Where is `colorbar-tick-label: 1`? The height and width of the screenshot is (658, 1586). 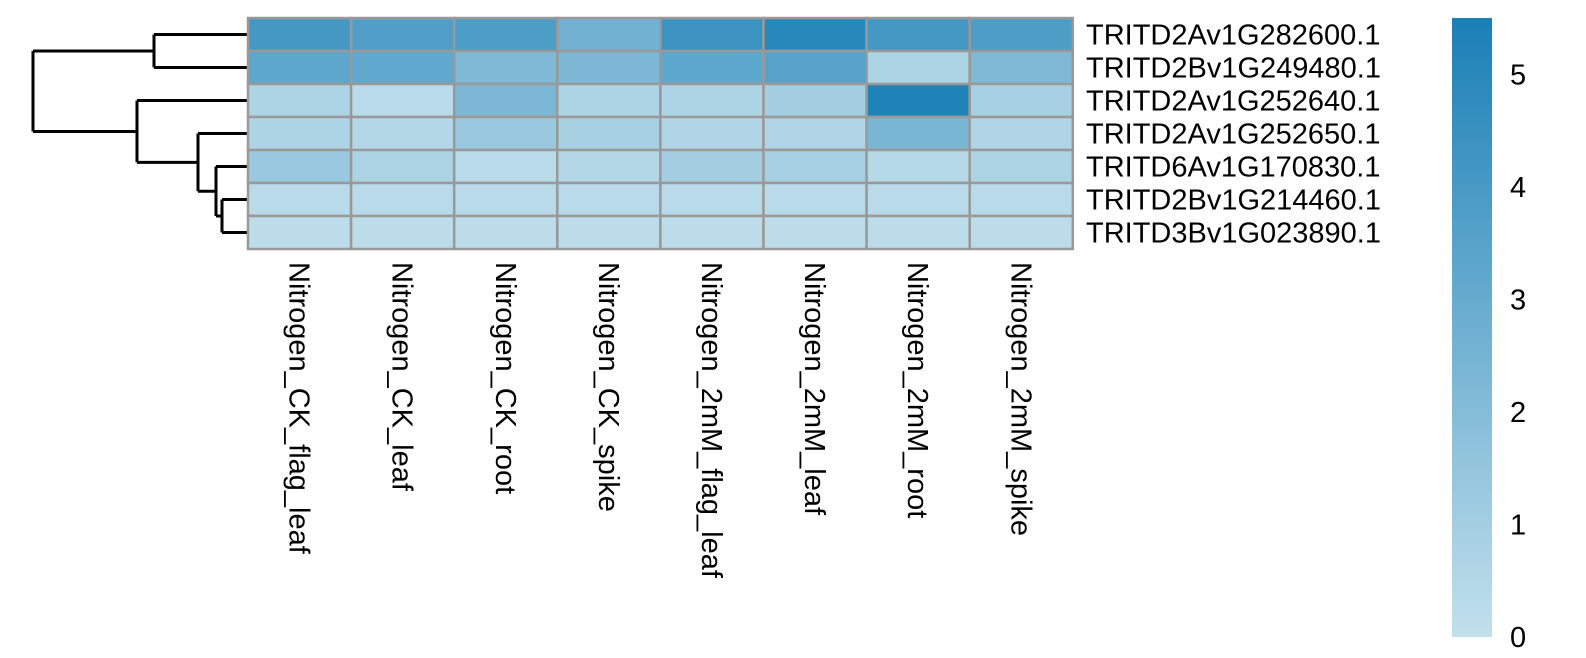
colorbar-tick-label: 1 is located at coordinates (1518, 525).